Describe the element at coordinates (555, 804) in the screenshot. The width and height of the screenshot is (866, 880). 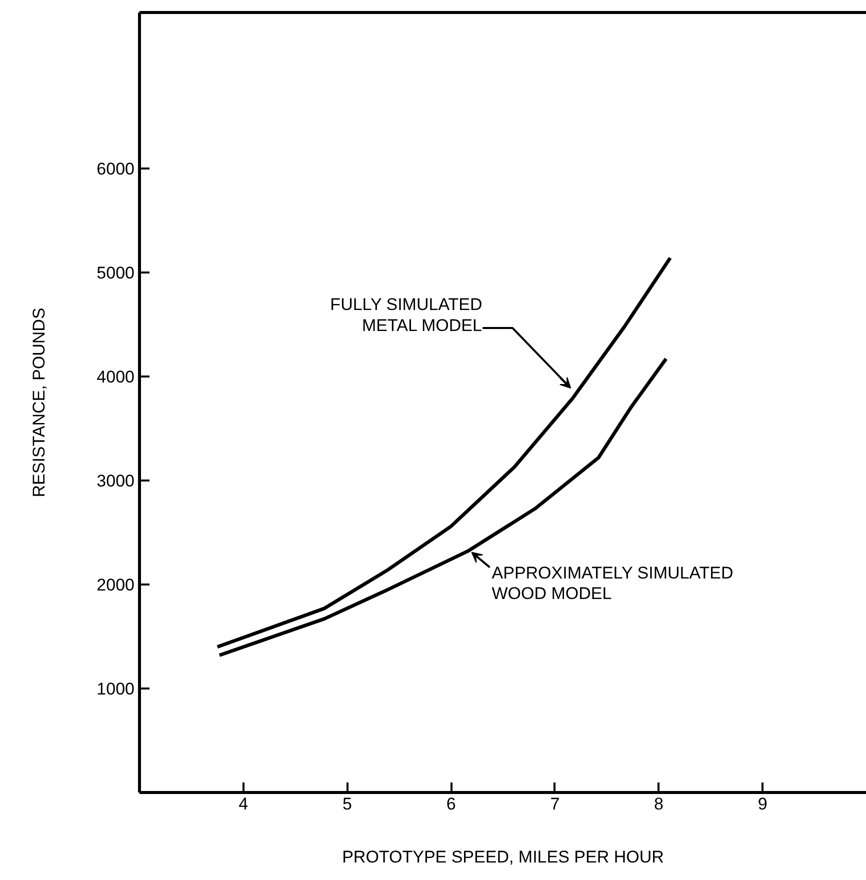
I see `x-tick-label: 7` at that location.